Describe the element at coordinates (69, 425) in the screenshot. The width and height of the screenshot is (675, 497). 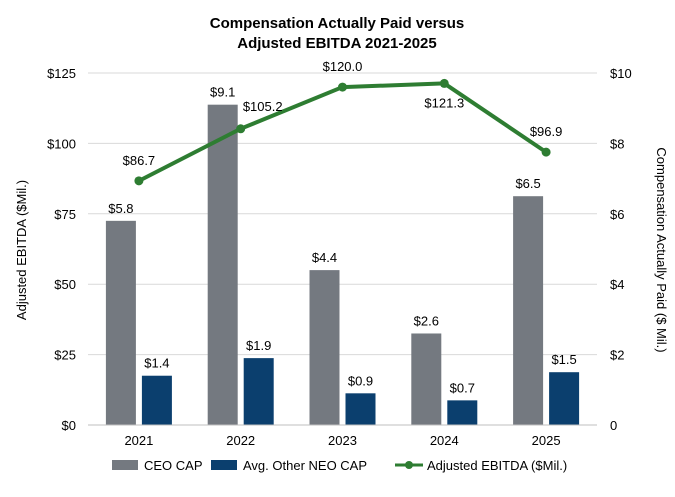
I see `y-tick-label-left: $0` at that location.